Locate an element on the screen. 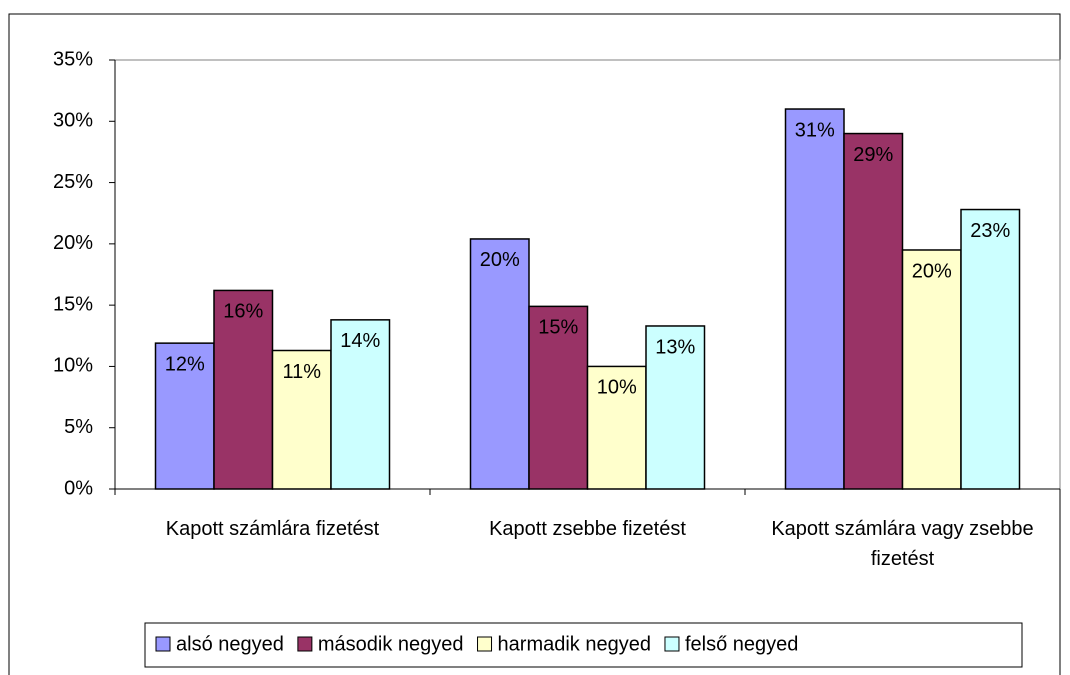  y-tick-label: 10% is located at coordinates (73, 366).